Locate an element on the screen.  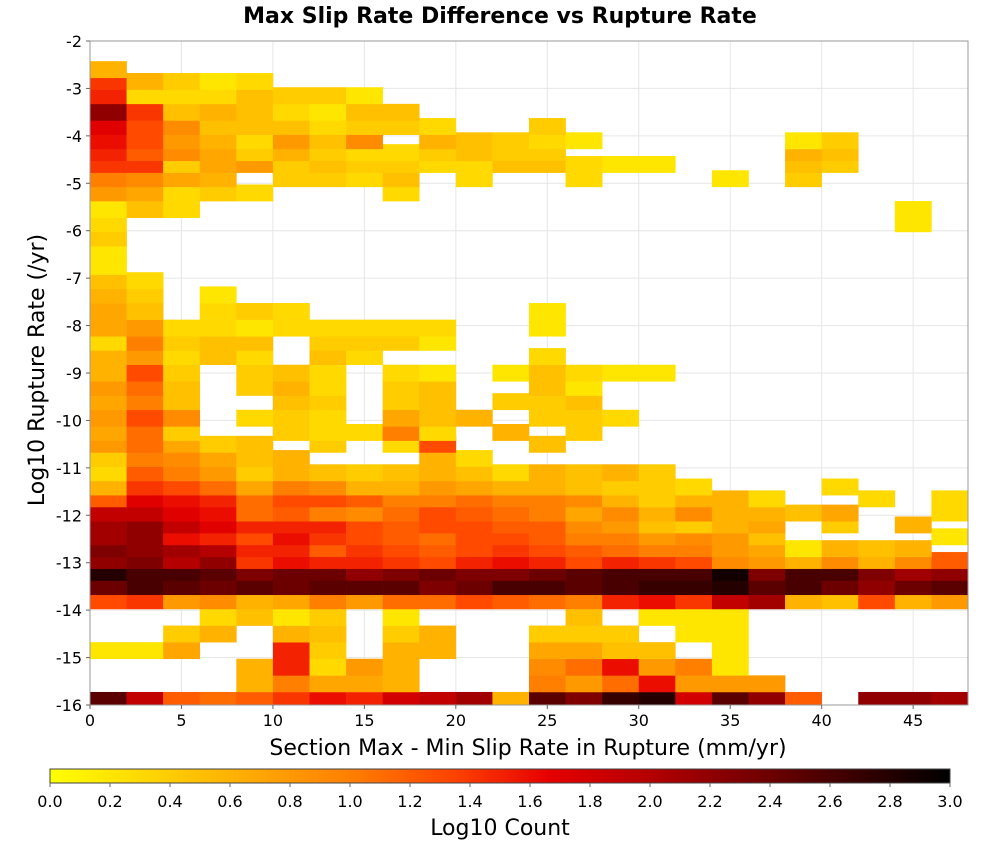
y-tick-label: -5 is located at coordinates (74, 183).